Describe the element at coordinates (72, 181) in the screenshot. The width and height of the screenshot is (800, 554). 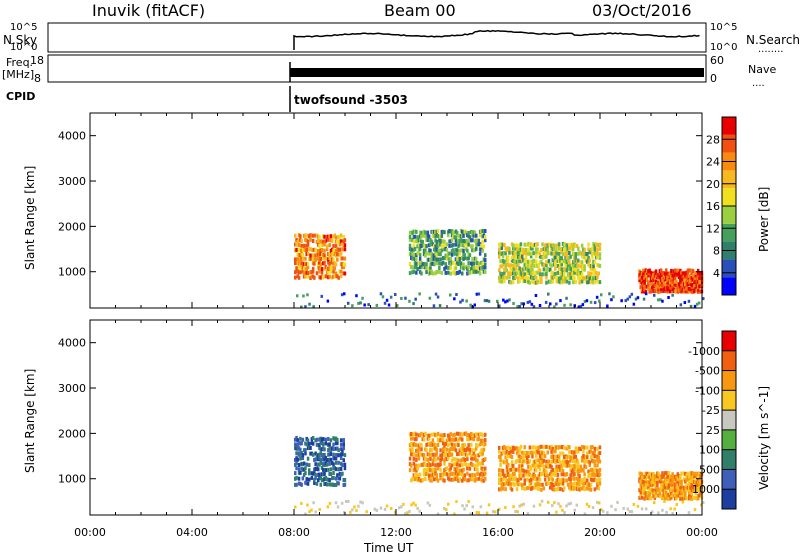
I see `y-tick-label: 3000` at that location.